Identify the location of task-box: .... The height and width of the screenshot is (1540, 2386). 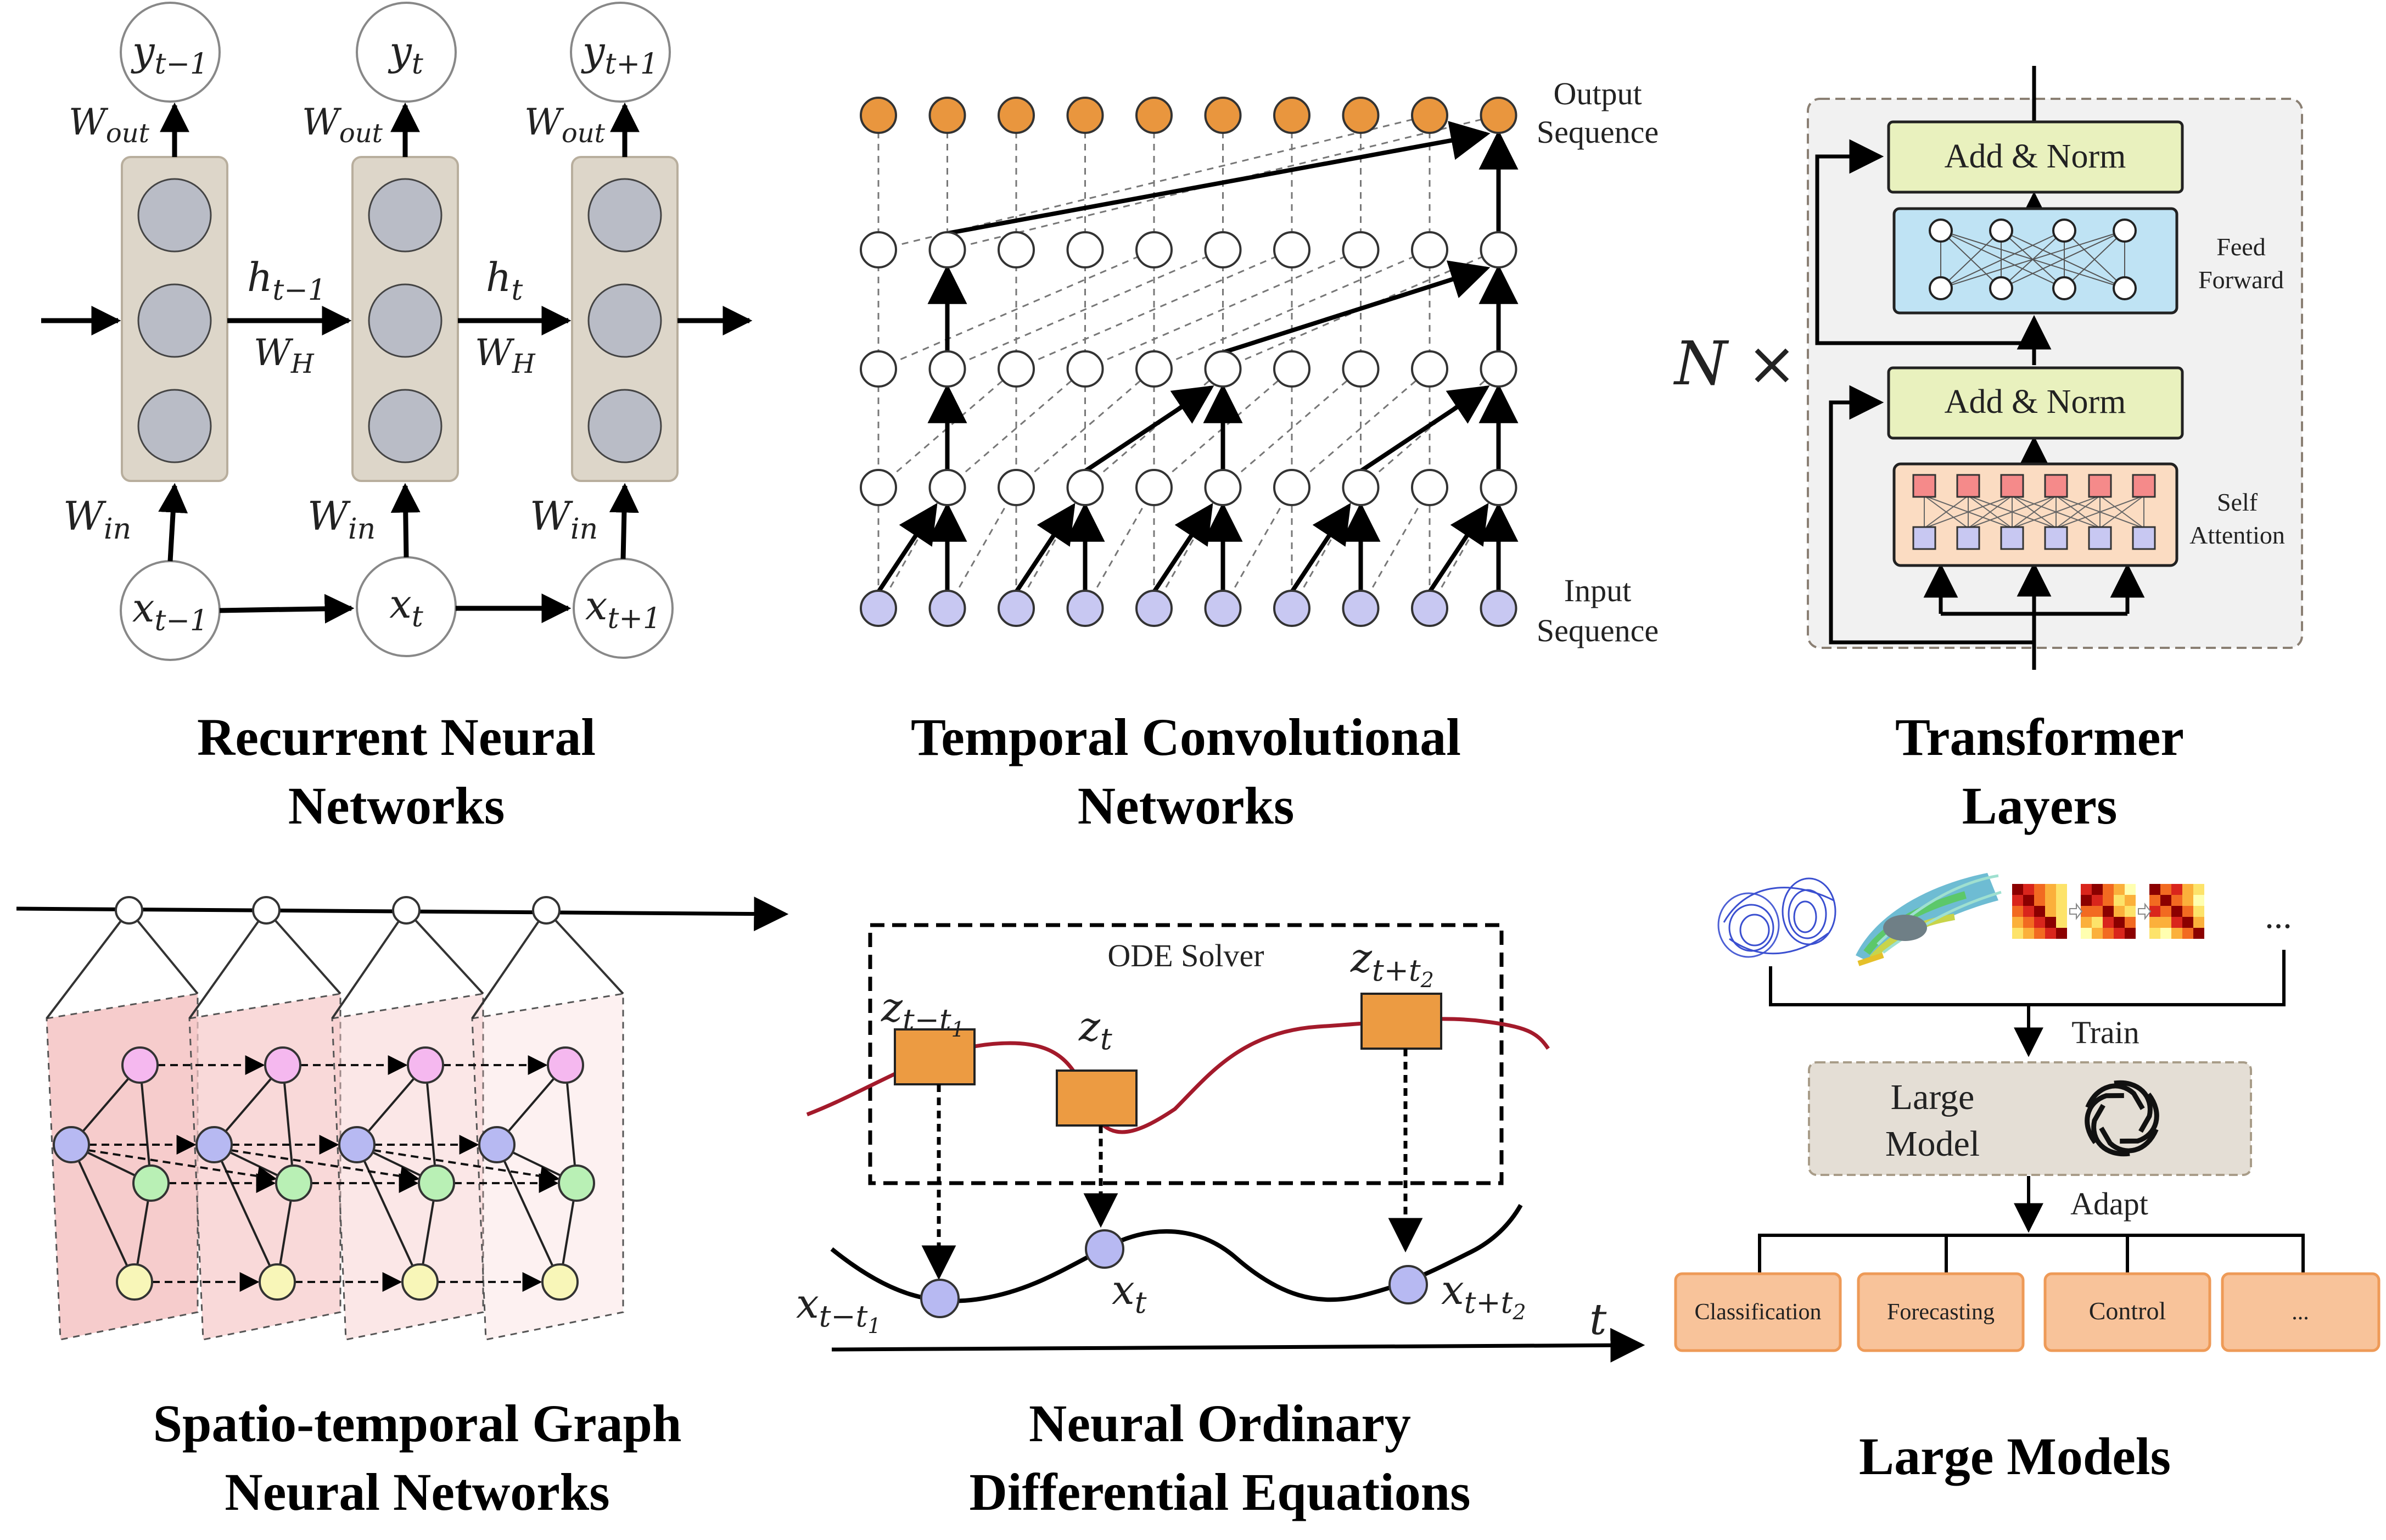
(2301, 1312).